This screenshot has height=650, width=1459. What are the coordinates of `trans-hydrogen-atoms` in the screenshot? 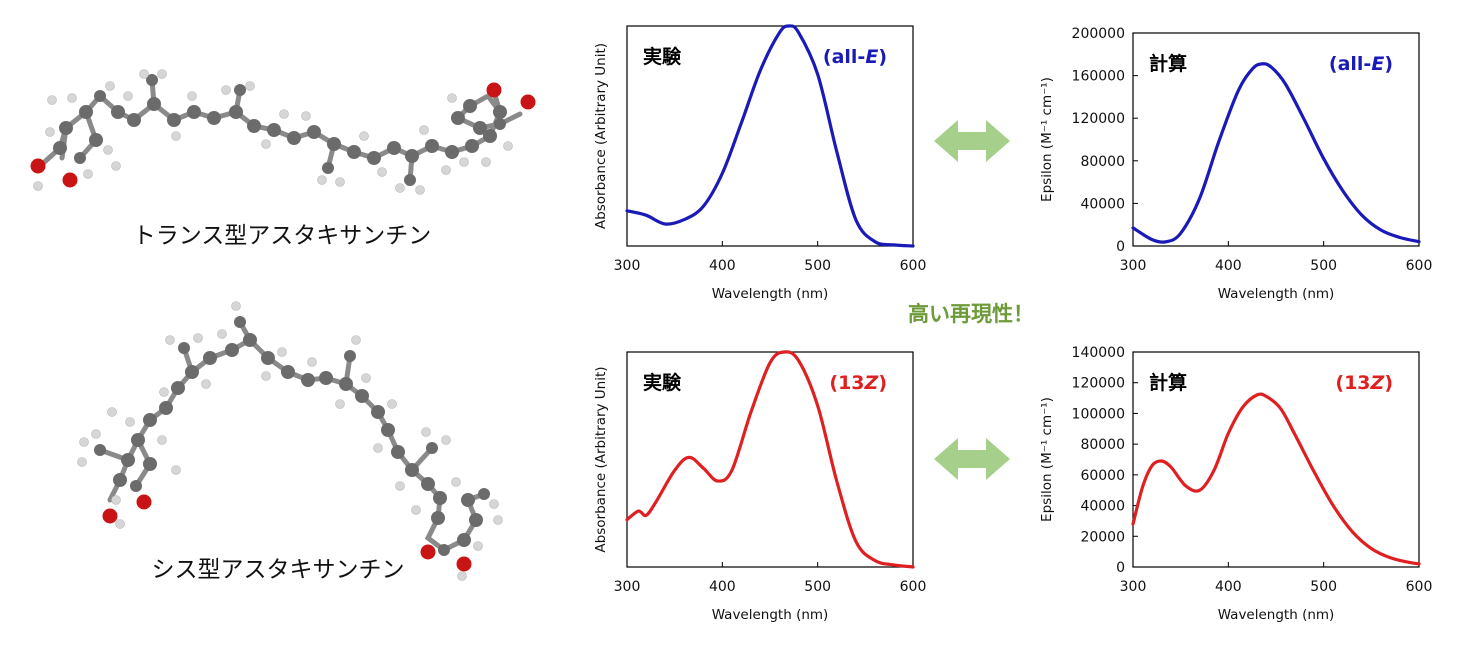 It's located at (273, 132).